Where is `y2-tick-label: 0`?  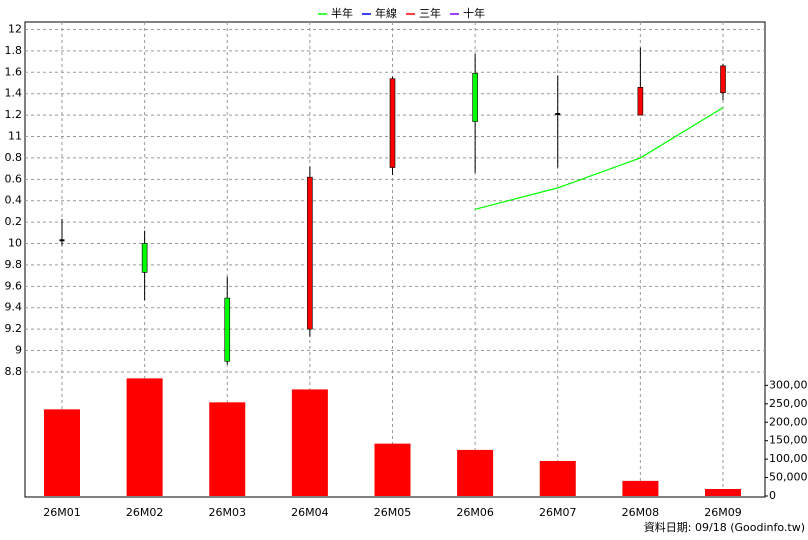
y2-tick-label: 0 is located at coordinates (772, 495).